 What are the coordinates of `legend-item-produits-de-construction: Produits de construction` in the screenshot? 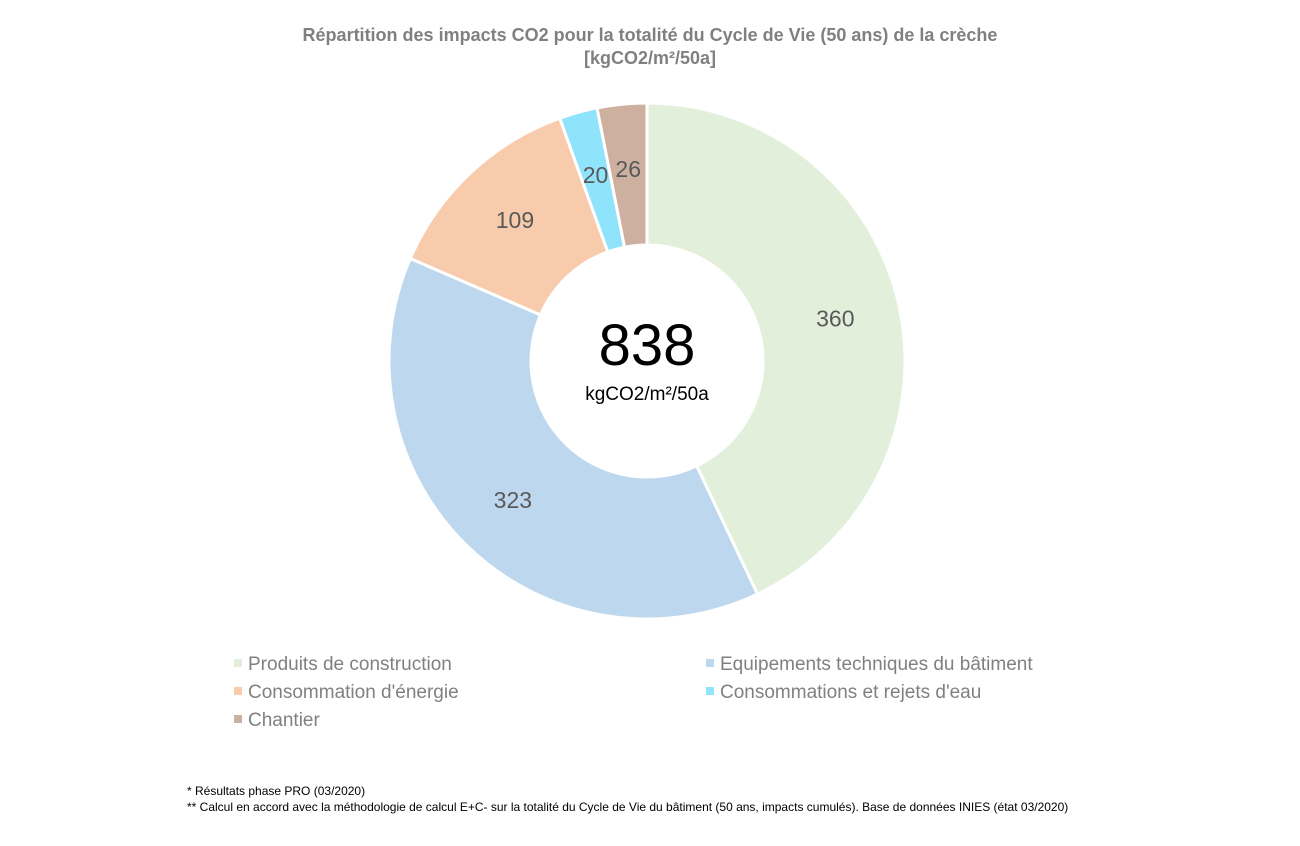 It's located at (343, 665).